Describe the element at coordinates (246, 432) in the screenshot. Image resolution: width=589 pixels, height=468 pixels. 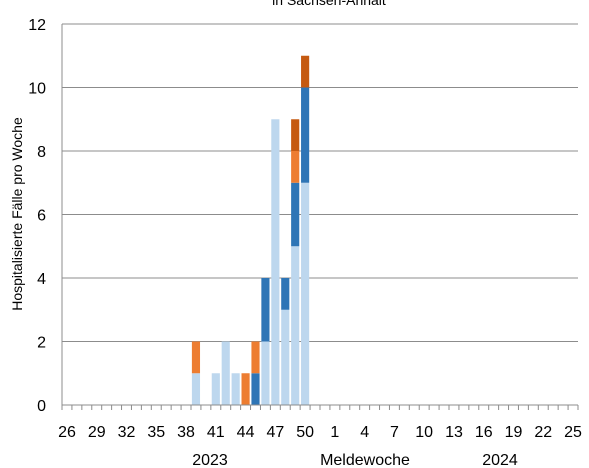
I see `x-tick-label: 44` at that location.